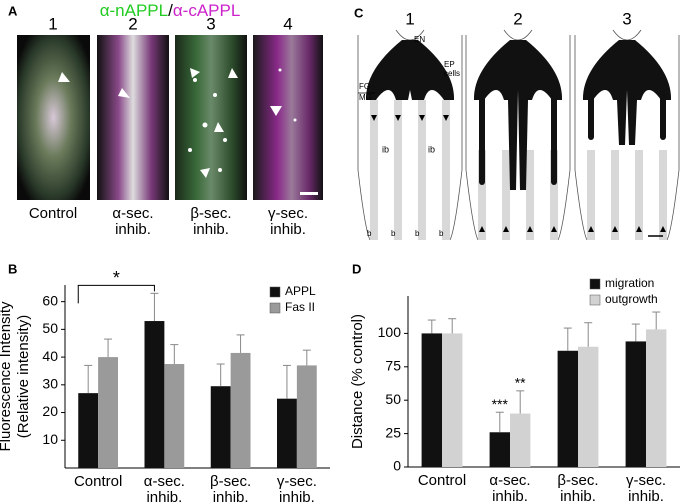  I want to click on significance-mark: ***, so click(500, 404).